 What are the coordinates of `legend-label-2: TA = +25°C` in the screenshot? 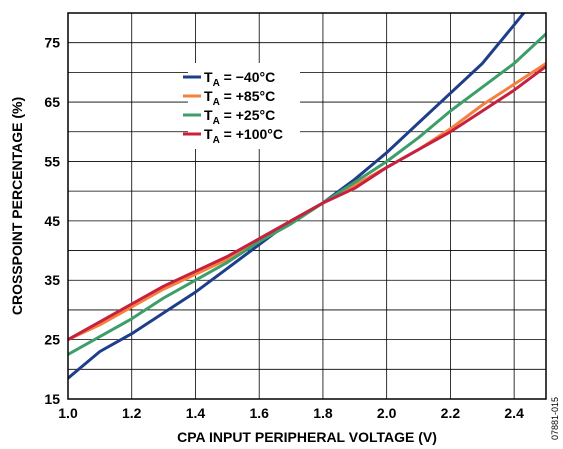 It's located at (239, 117).